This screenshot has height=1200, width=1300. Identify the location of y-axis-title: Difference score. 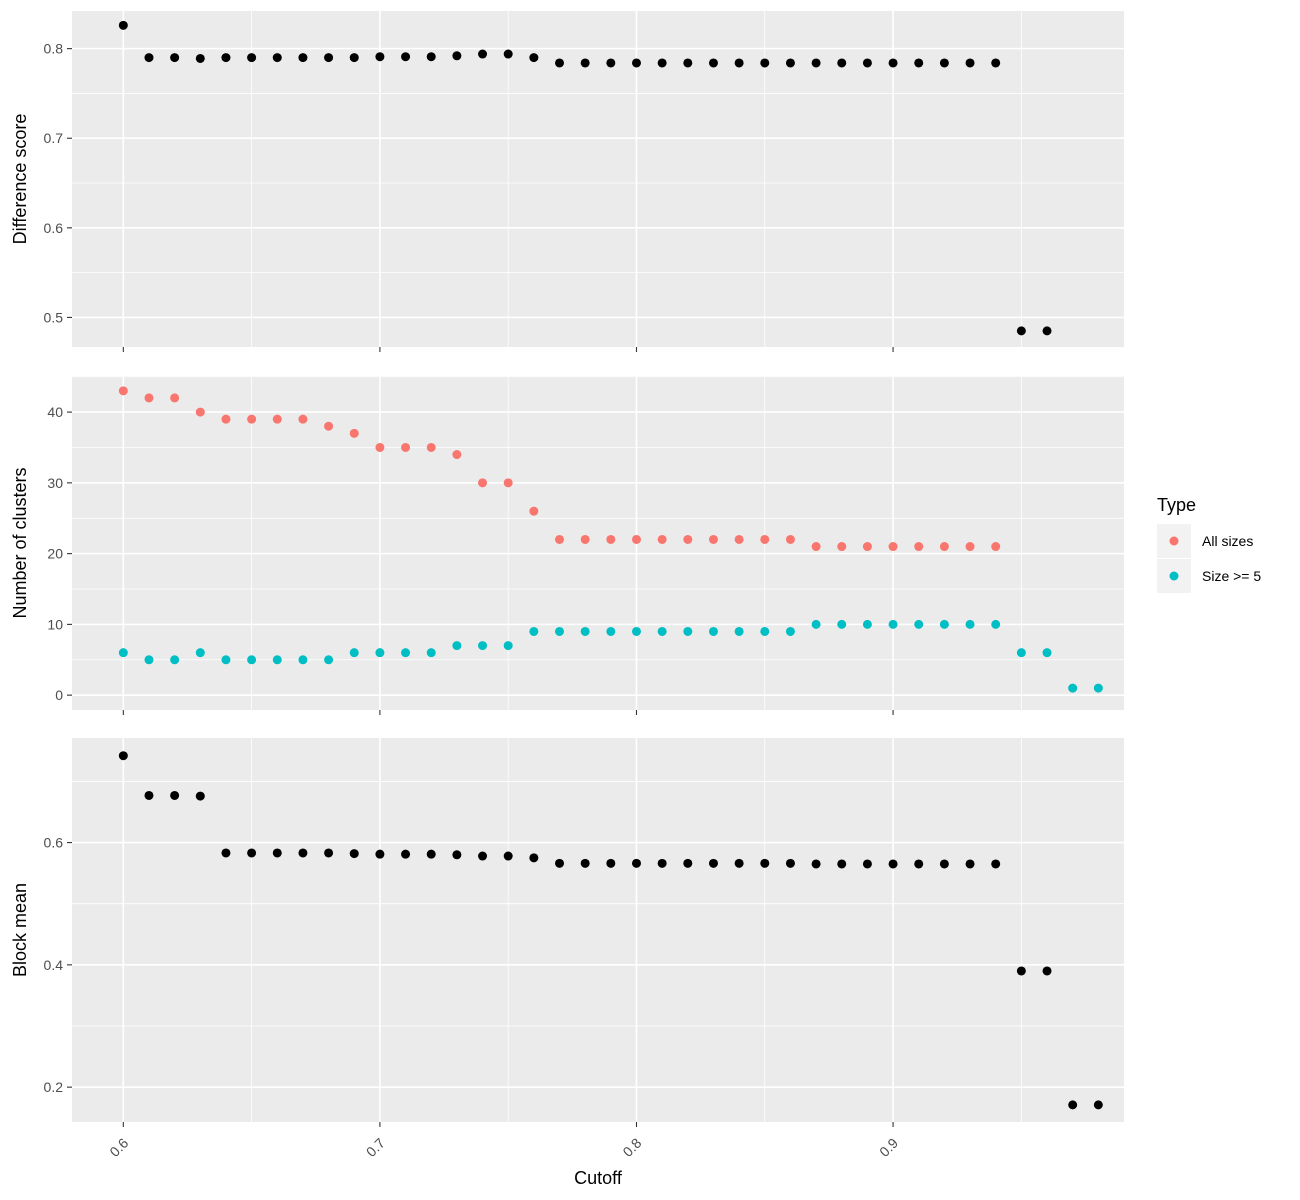
(20, 179).